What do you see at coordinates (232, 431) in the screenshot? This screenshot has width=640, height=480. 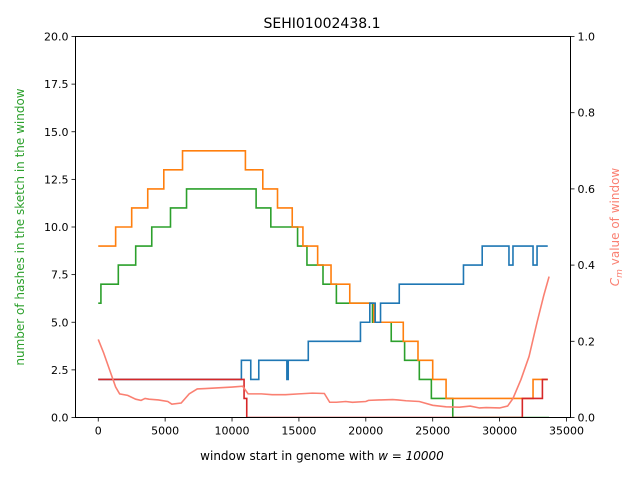 I see `x-tick-label: 10000` at bounding box center [232, 431].